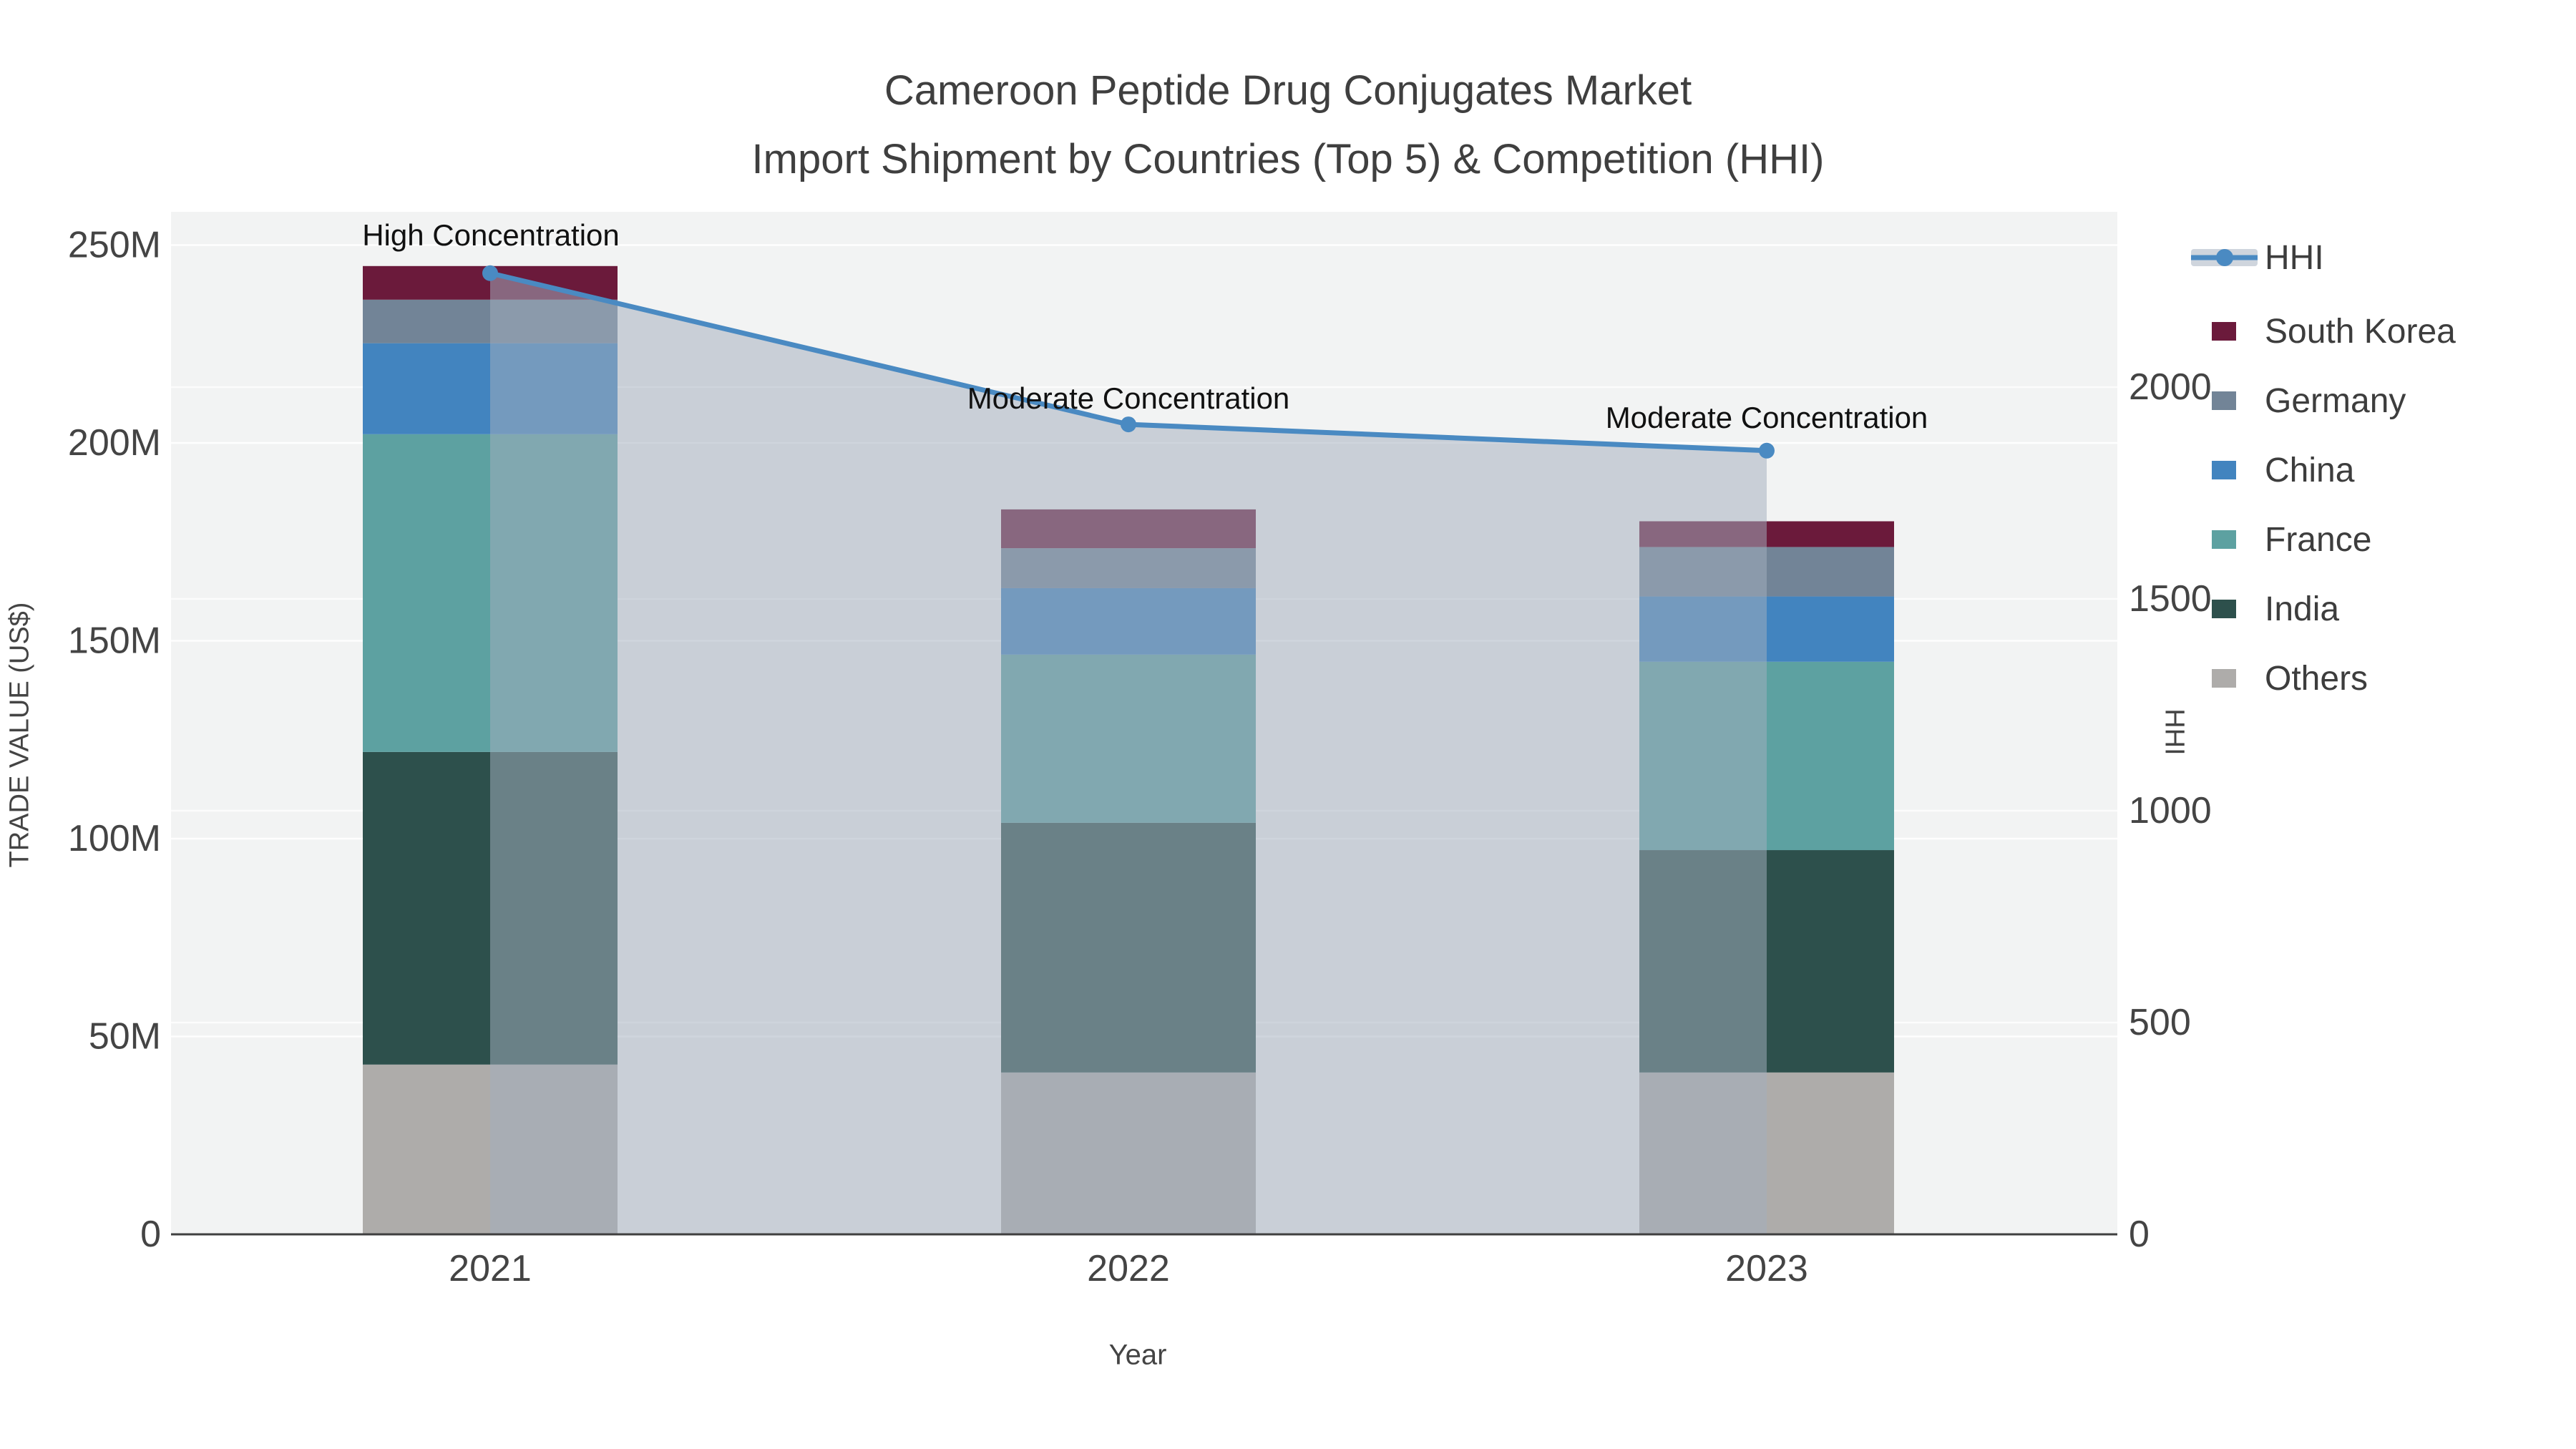  I want to click on annotation-2023: Moderate Concentration, so click(1766, 417).